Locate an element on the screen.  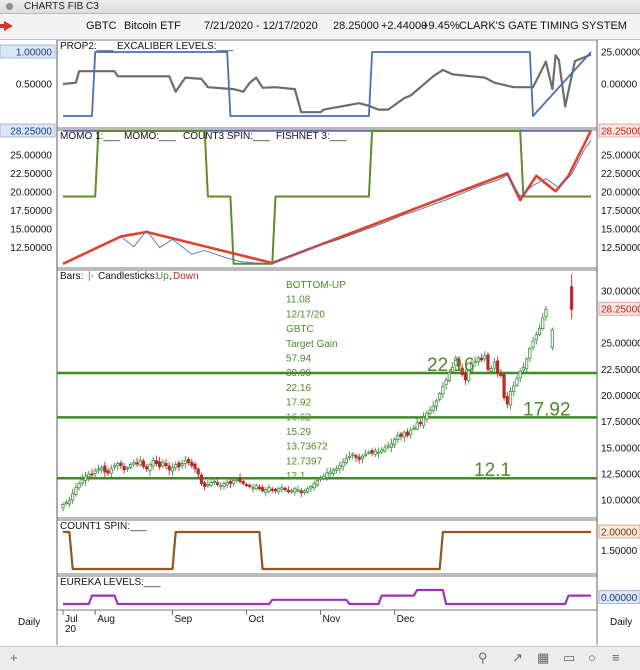
legend-bars-val: |- is located at coordinates (91, 276).